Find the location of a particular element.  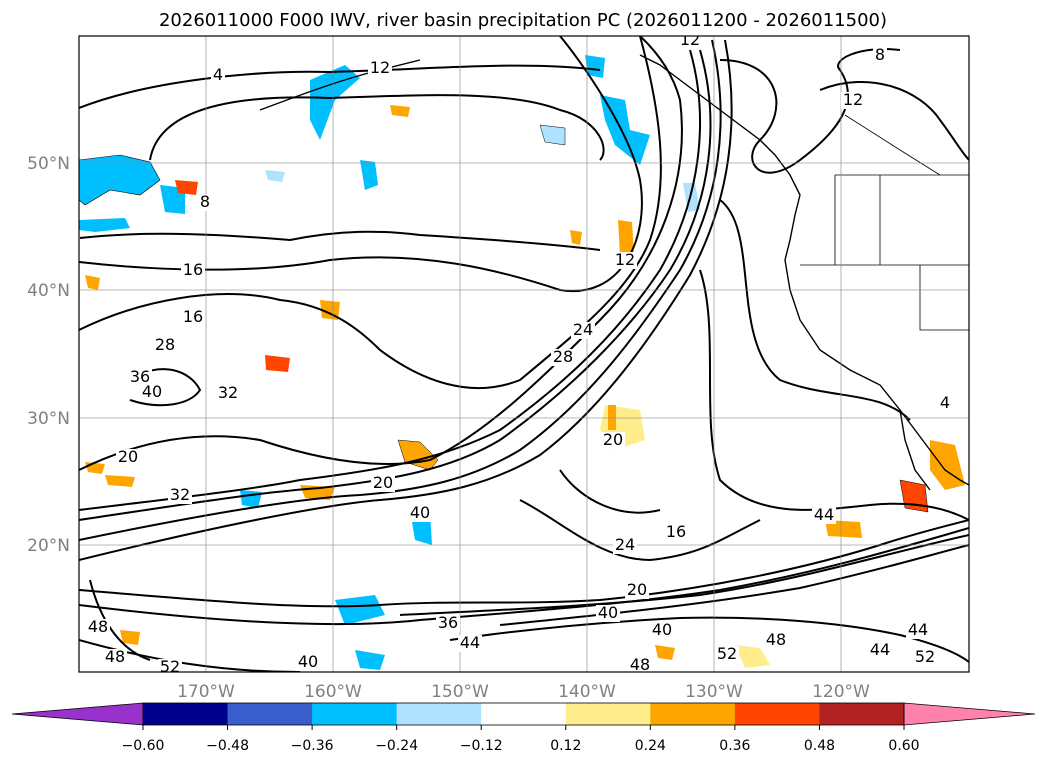

longitude-labels: 170°W 160°W 150°W 140°W 130°W 120°W is located at coordinates (523, 692).